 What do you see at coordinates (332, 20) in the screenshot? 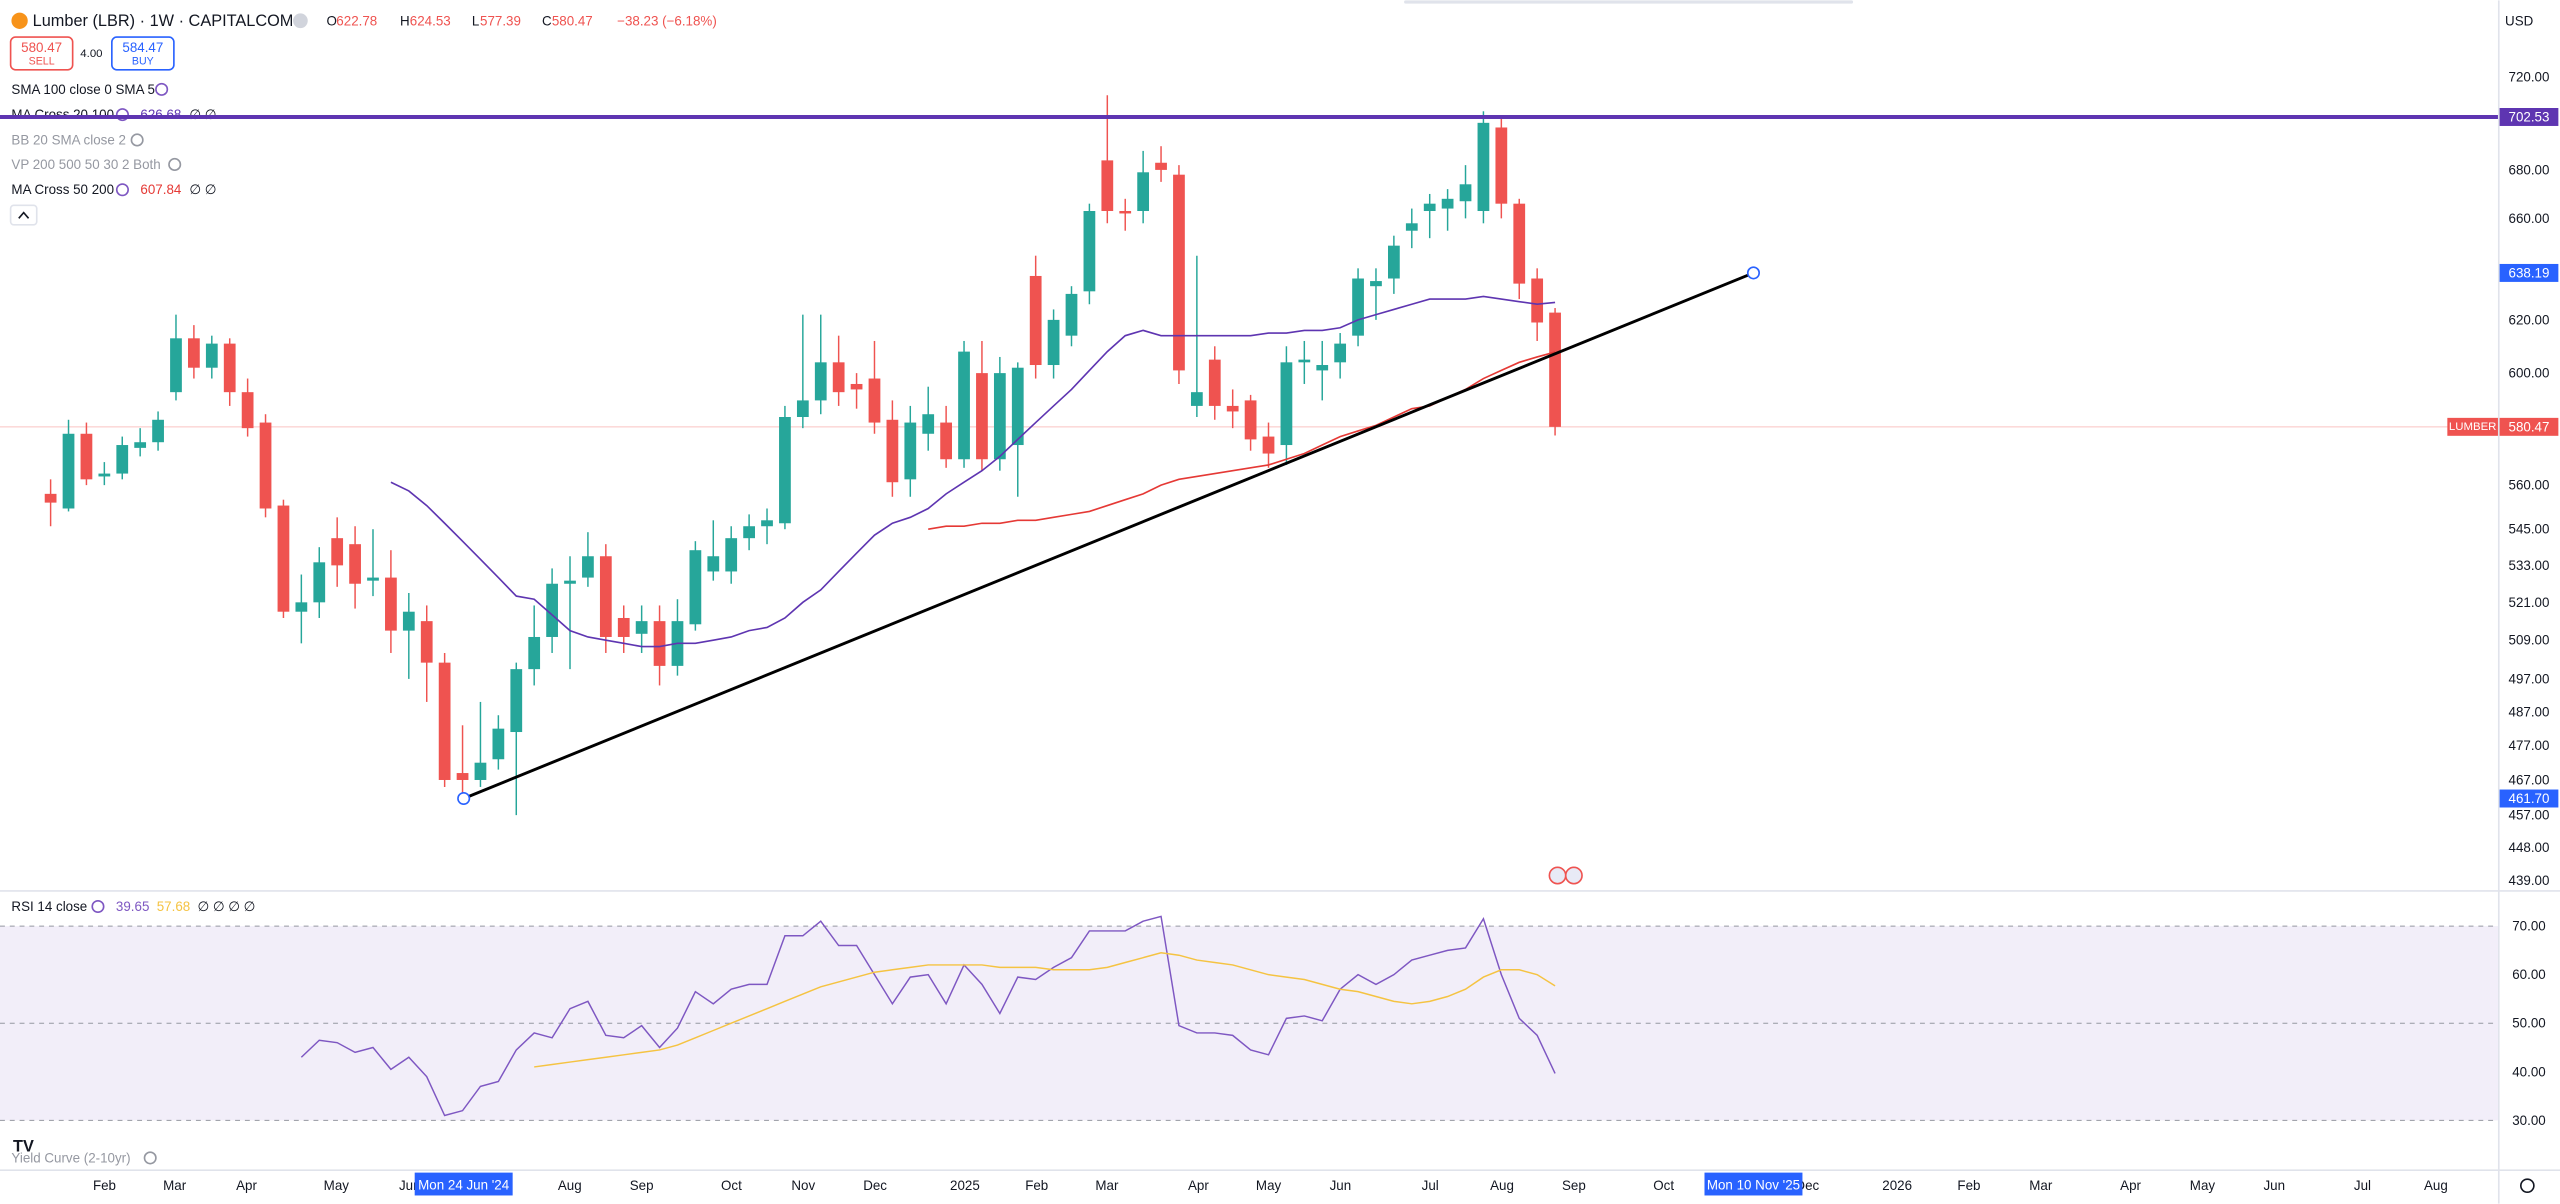
I see `ohlc-letter: O` at bounding box center [332, 20].